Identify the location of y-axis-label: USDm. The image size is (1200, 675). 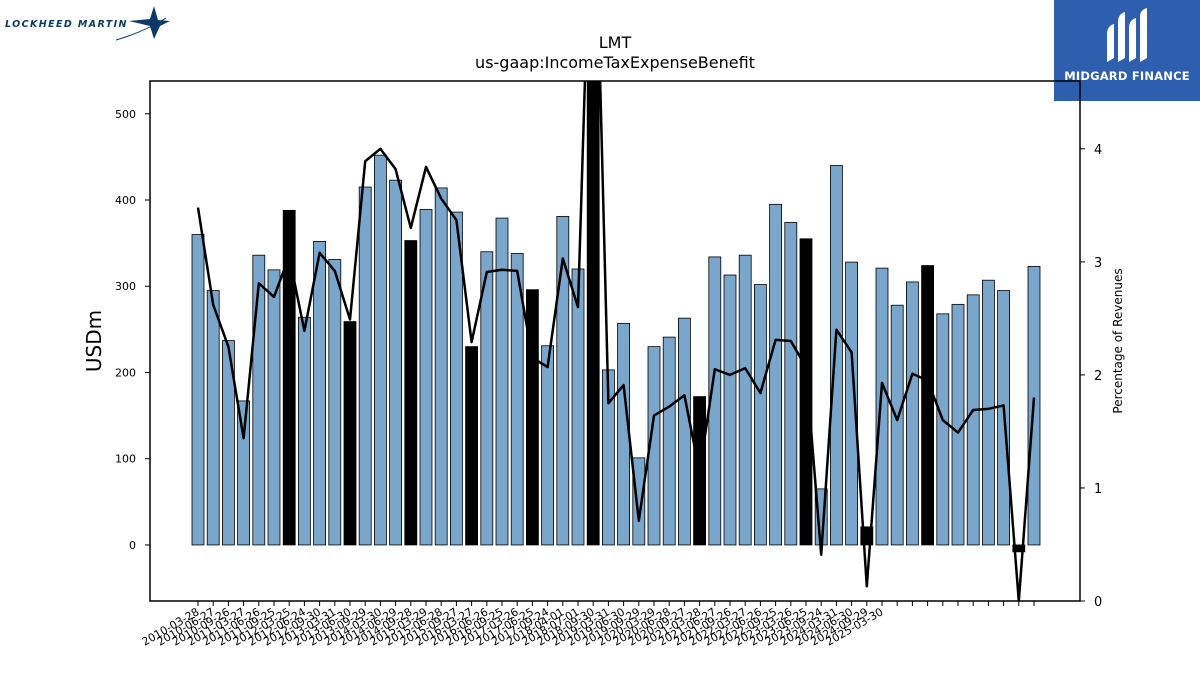
(94, 341).